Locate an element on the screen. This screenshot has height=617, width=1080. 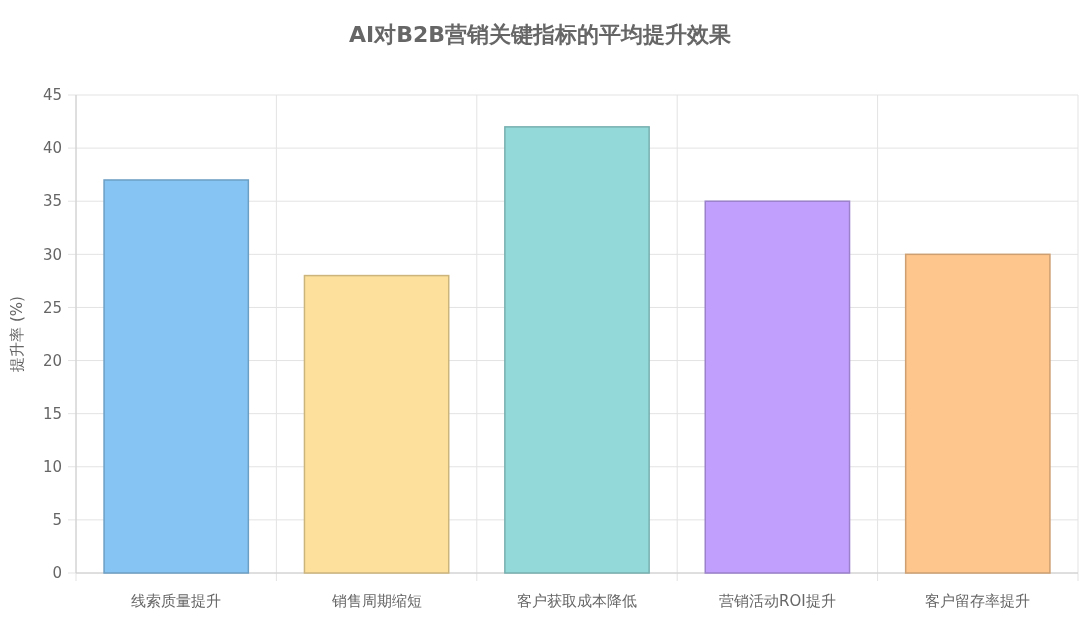
y-tick-label: 40 is located at coordinates (52, 148).